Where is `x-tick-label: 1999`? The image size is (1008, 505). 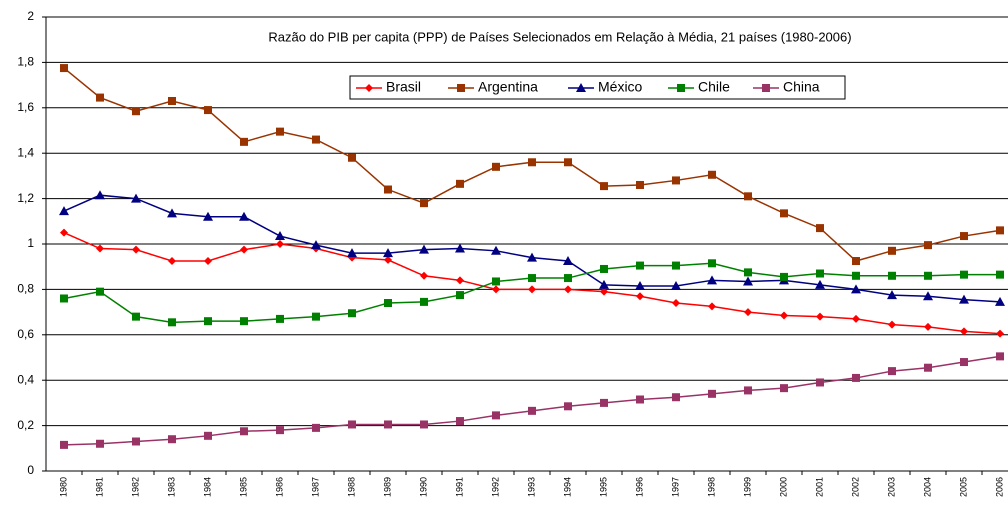
x-tick-label: 1999 is located at coordinates (747, 487).